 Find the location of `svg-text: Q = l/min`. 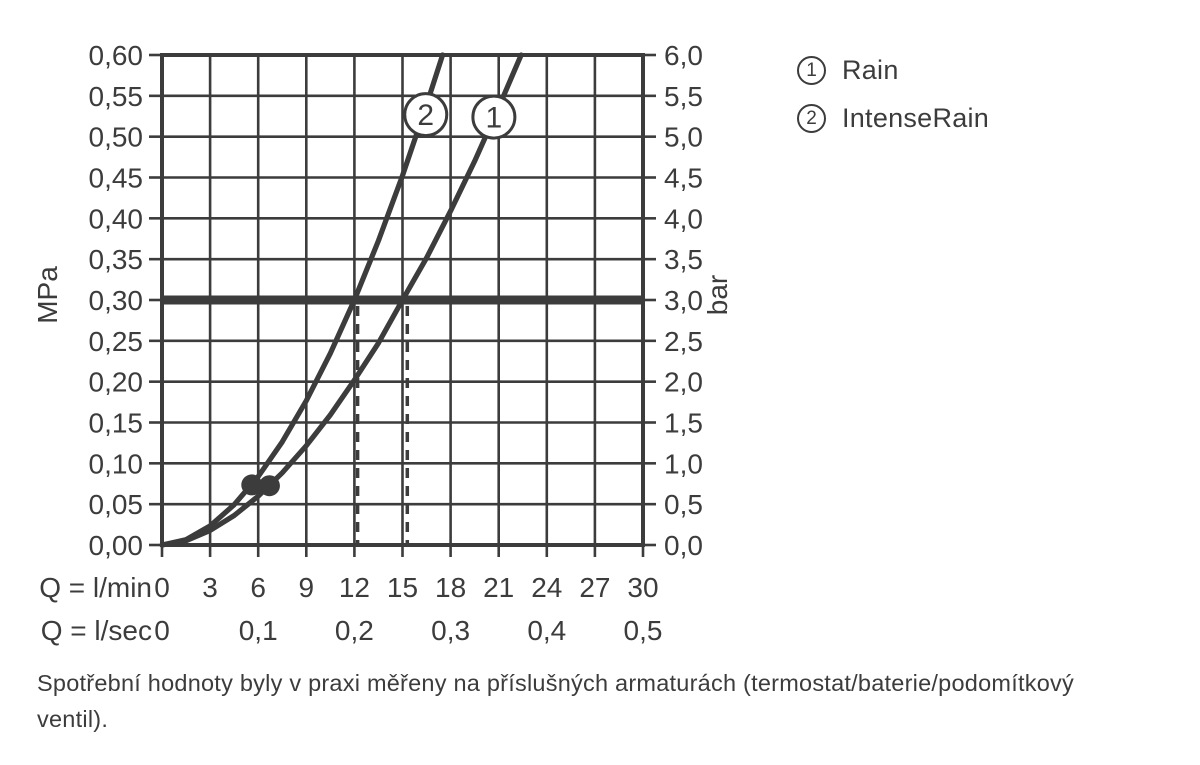

svg-text: Q = l/min is located at coordinates (95, 587).